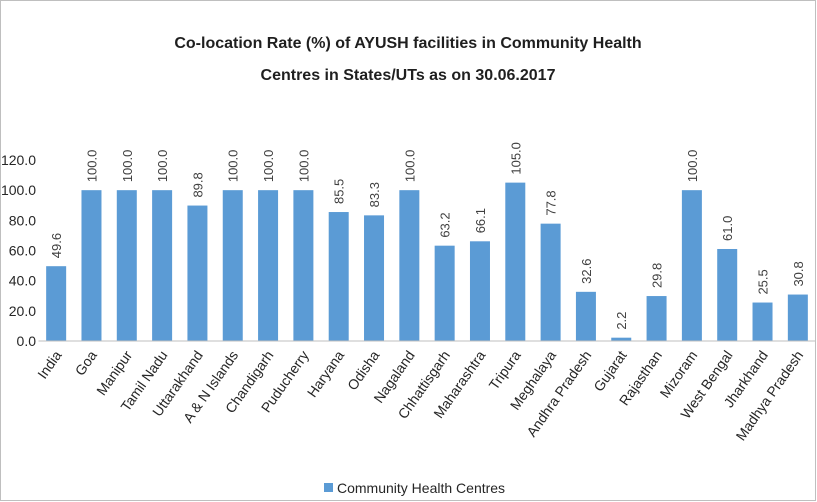  What do you see at coordinates (798, 273) in the screenshot?
I see `data-label: 30.8` at bounding box center [798, 273].